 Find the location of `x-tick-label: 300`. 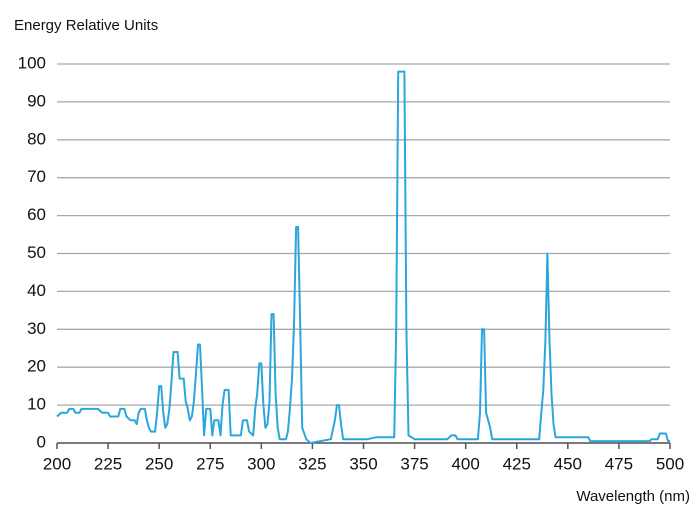

x-tick-label: 300 is located at coordinates (261, 463).